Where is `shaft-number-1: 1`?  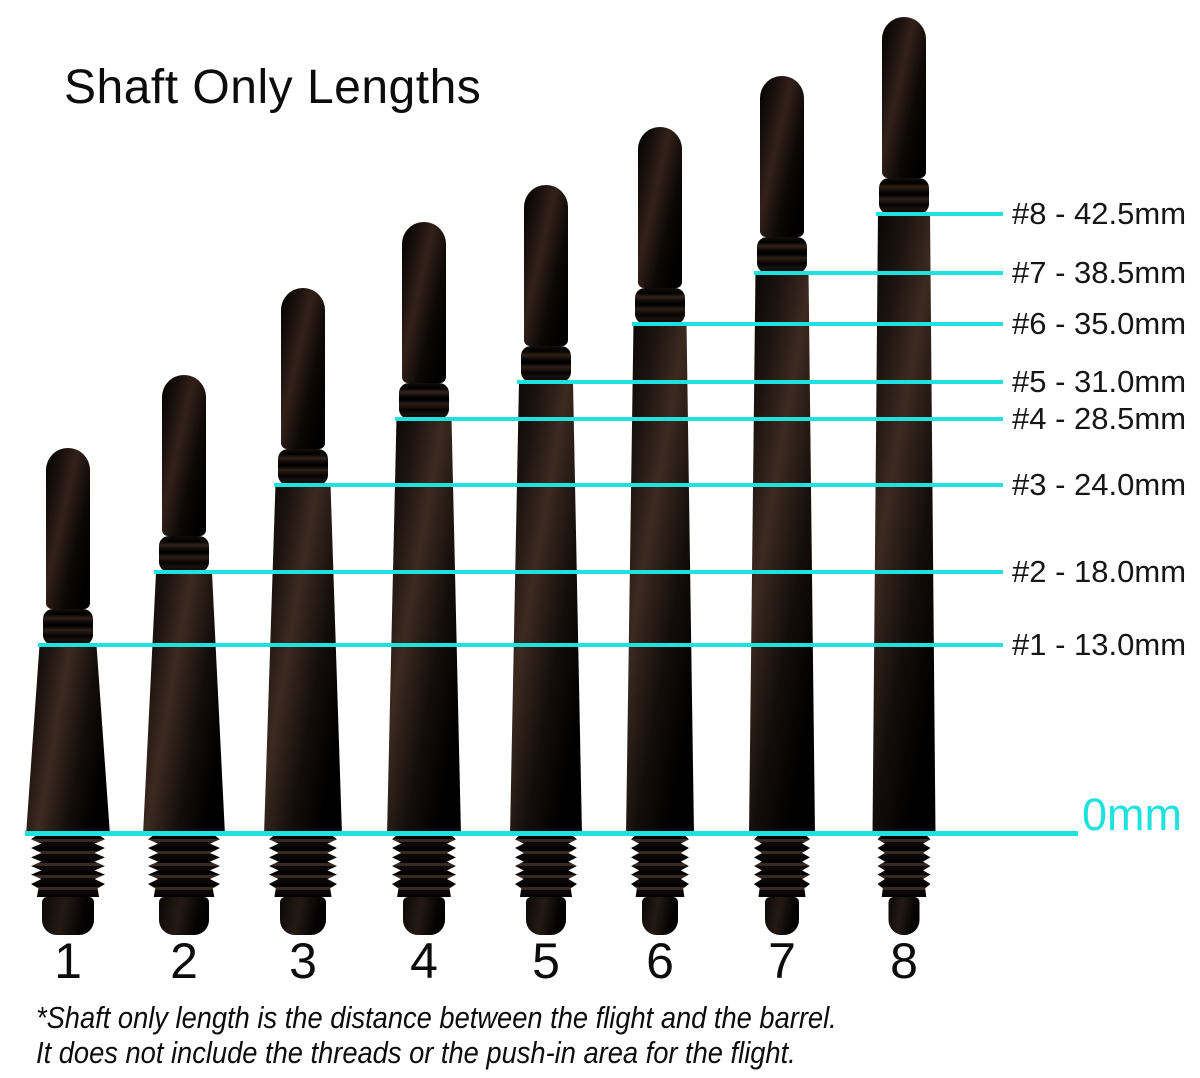
shaft-number-1: 1 is located at coordinates (68, 961).